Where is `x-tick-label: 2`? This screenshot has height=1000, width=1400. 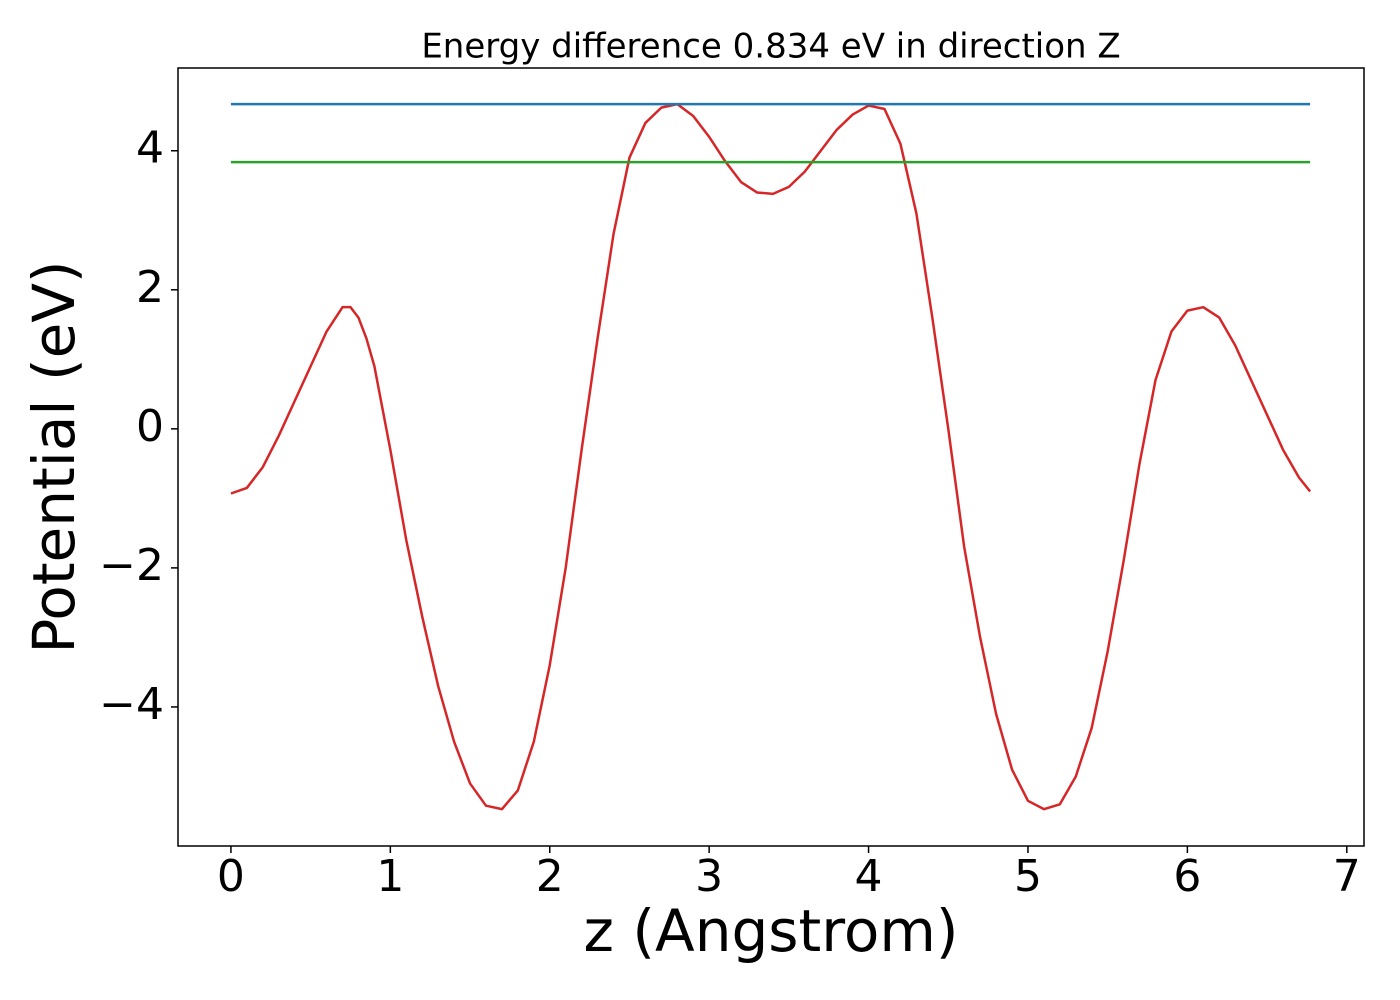
x-tick-label: 2 is located at coordinates (550, 876).